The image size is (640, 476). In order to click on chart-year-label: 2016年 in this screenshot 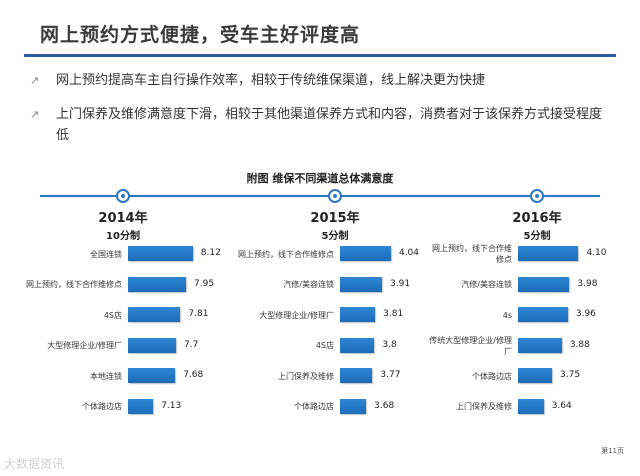, I will do `click(537, 218)`.